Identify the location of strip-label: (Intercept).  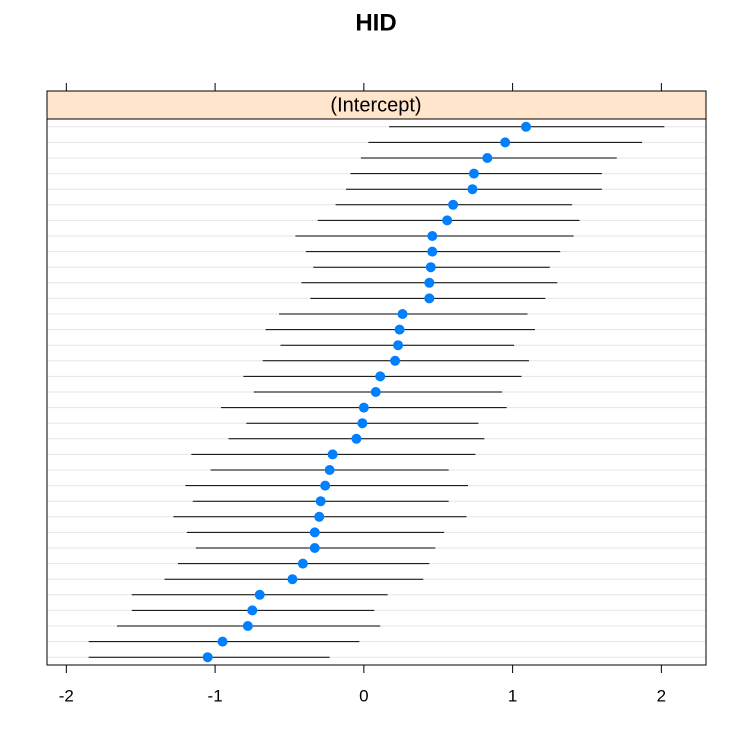
(375, 105).